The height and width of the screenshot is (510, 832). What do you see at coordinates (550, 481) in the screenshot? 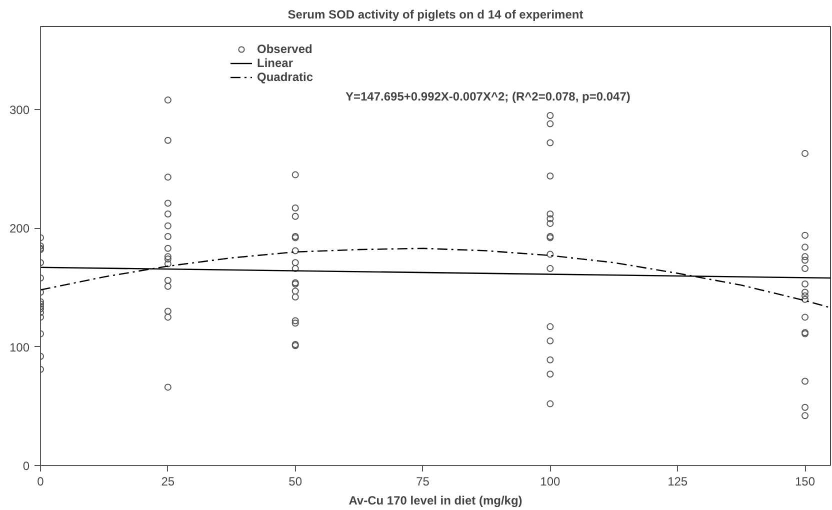
I see `x-tick-label: 100` at bounding box center [550, 481].